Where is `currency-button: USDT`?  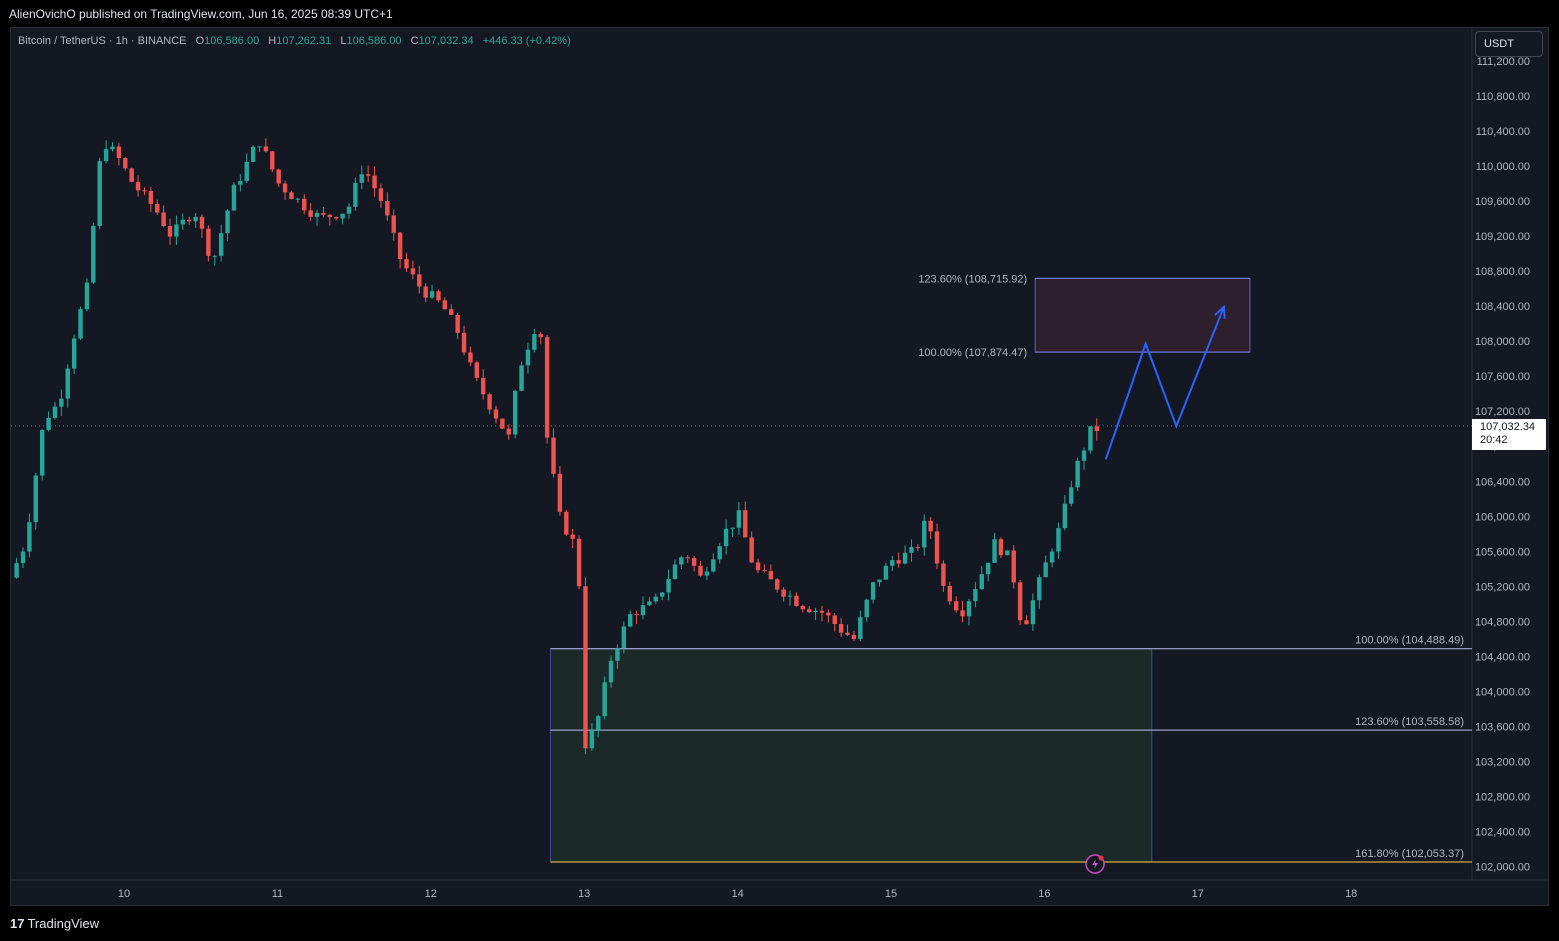
currency-button: USDT is located at coordinates (1509, 44).